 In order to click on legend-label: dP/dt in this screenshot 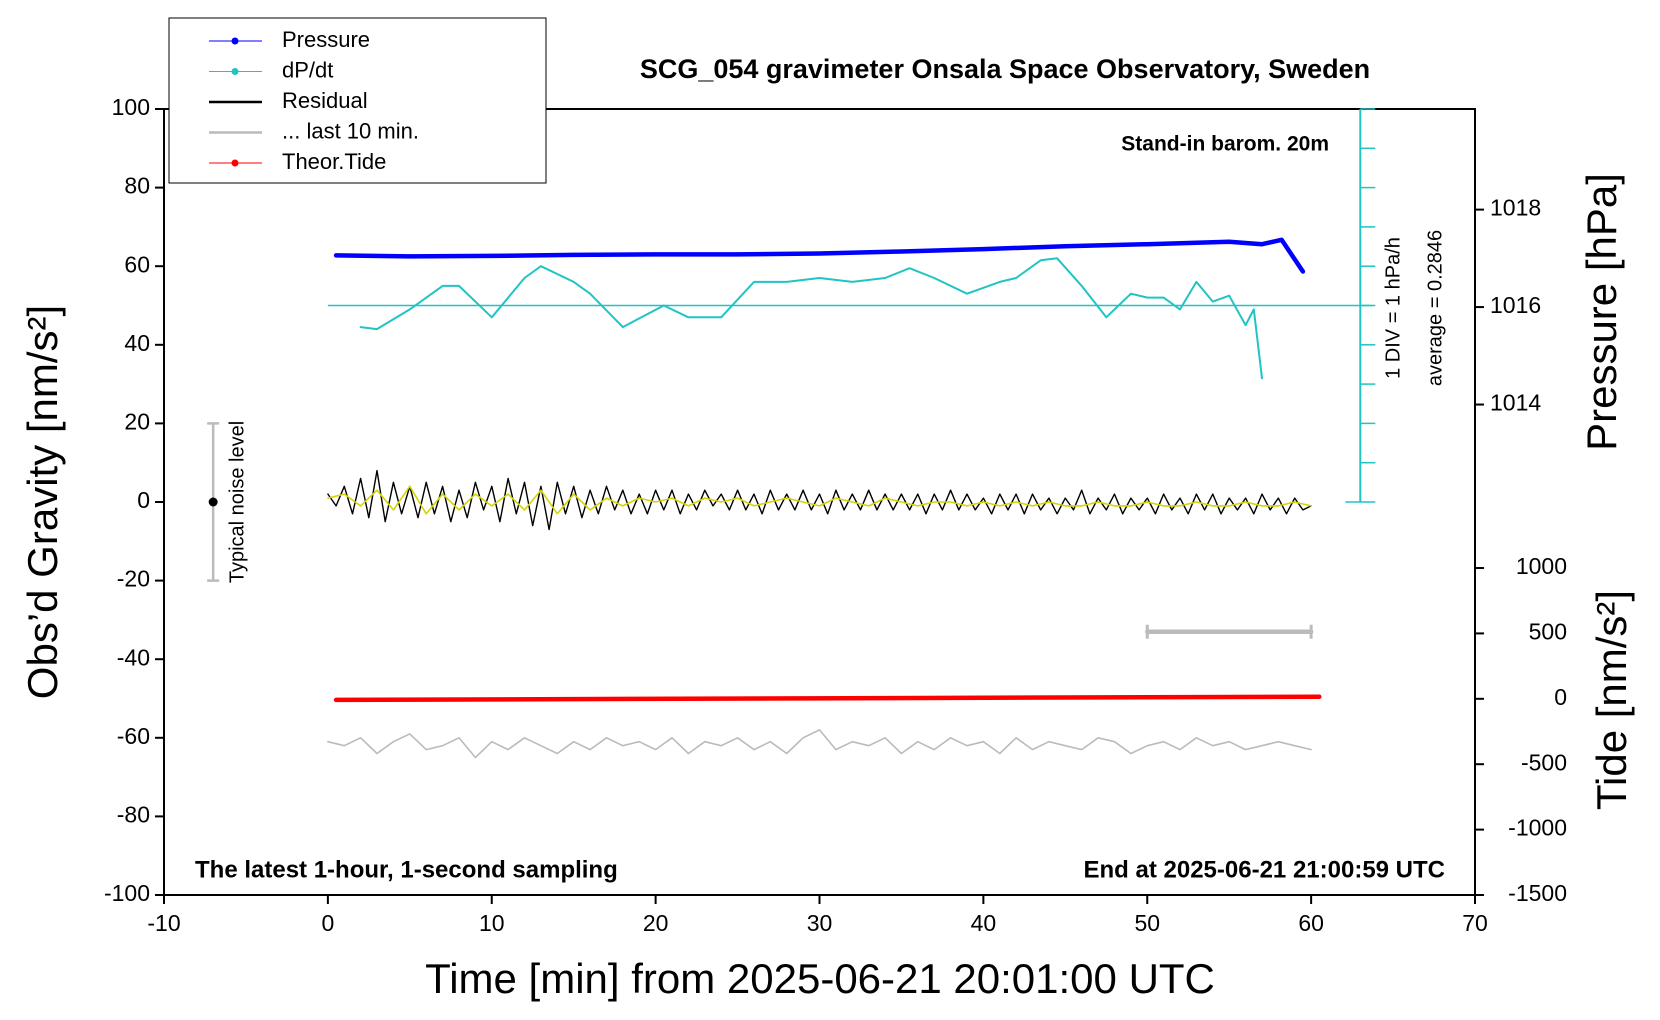, I will do `click(307, 69)`.